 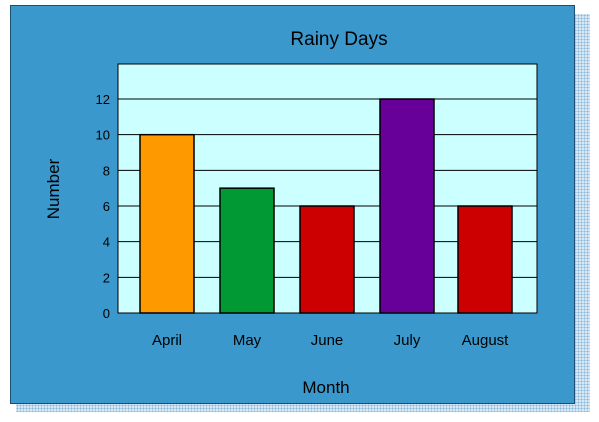 What do you see at coordinates (247, 340) in the screenshot?
I see `x-tick-label-may: May` at bounding box center [247, 340].